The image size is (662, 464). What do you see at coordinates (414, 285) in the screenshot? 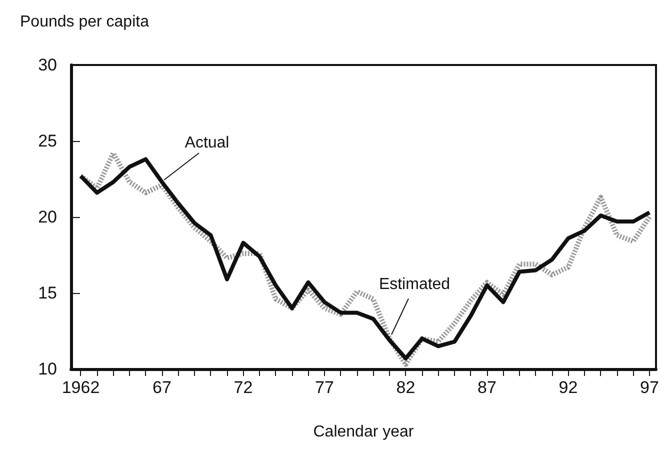
I see `series-label: Estimated` at bounding box center [414, 285].